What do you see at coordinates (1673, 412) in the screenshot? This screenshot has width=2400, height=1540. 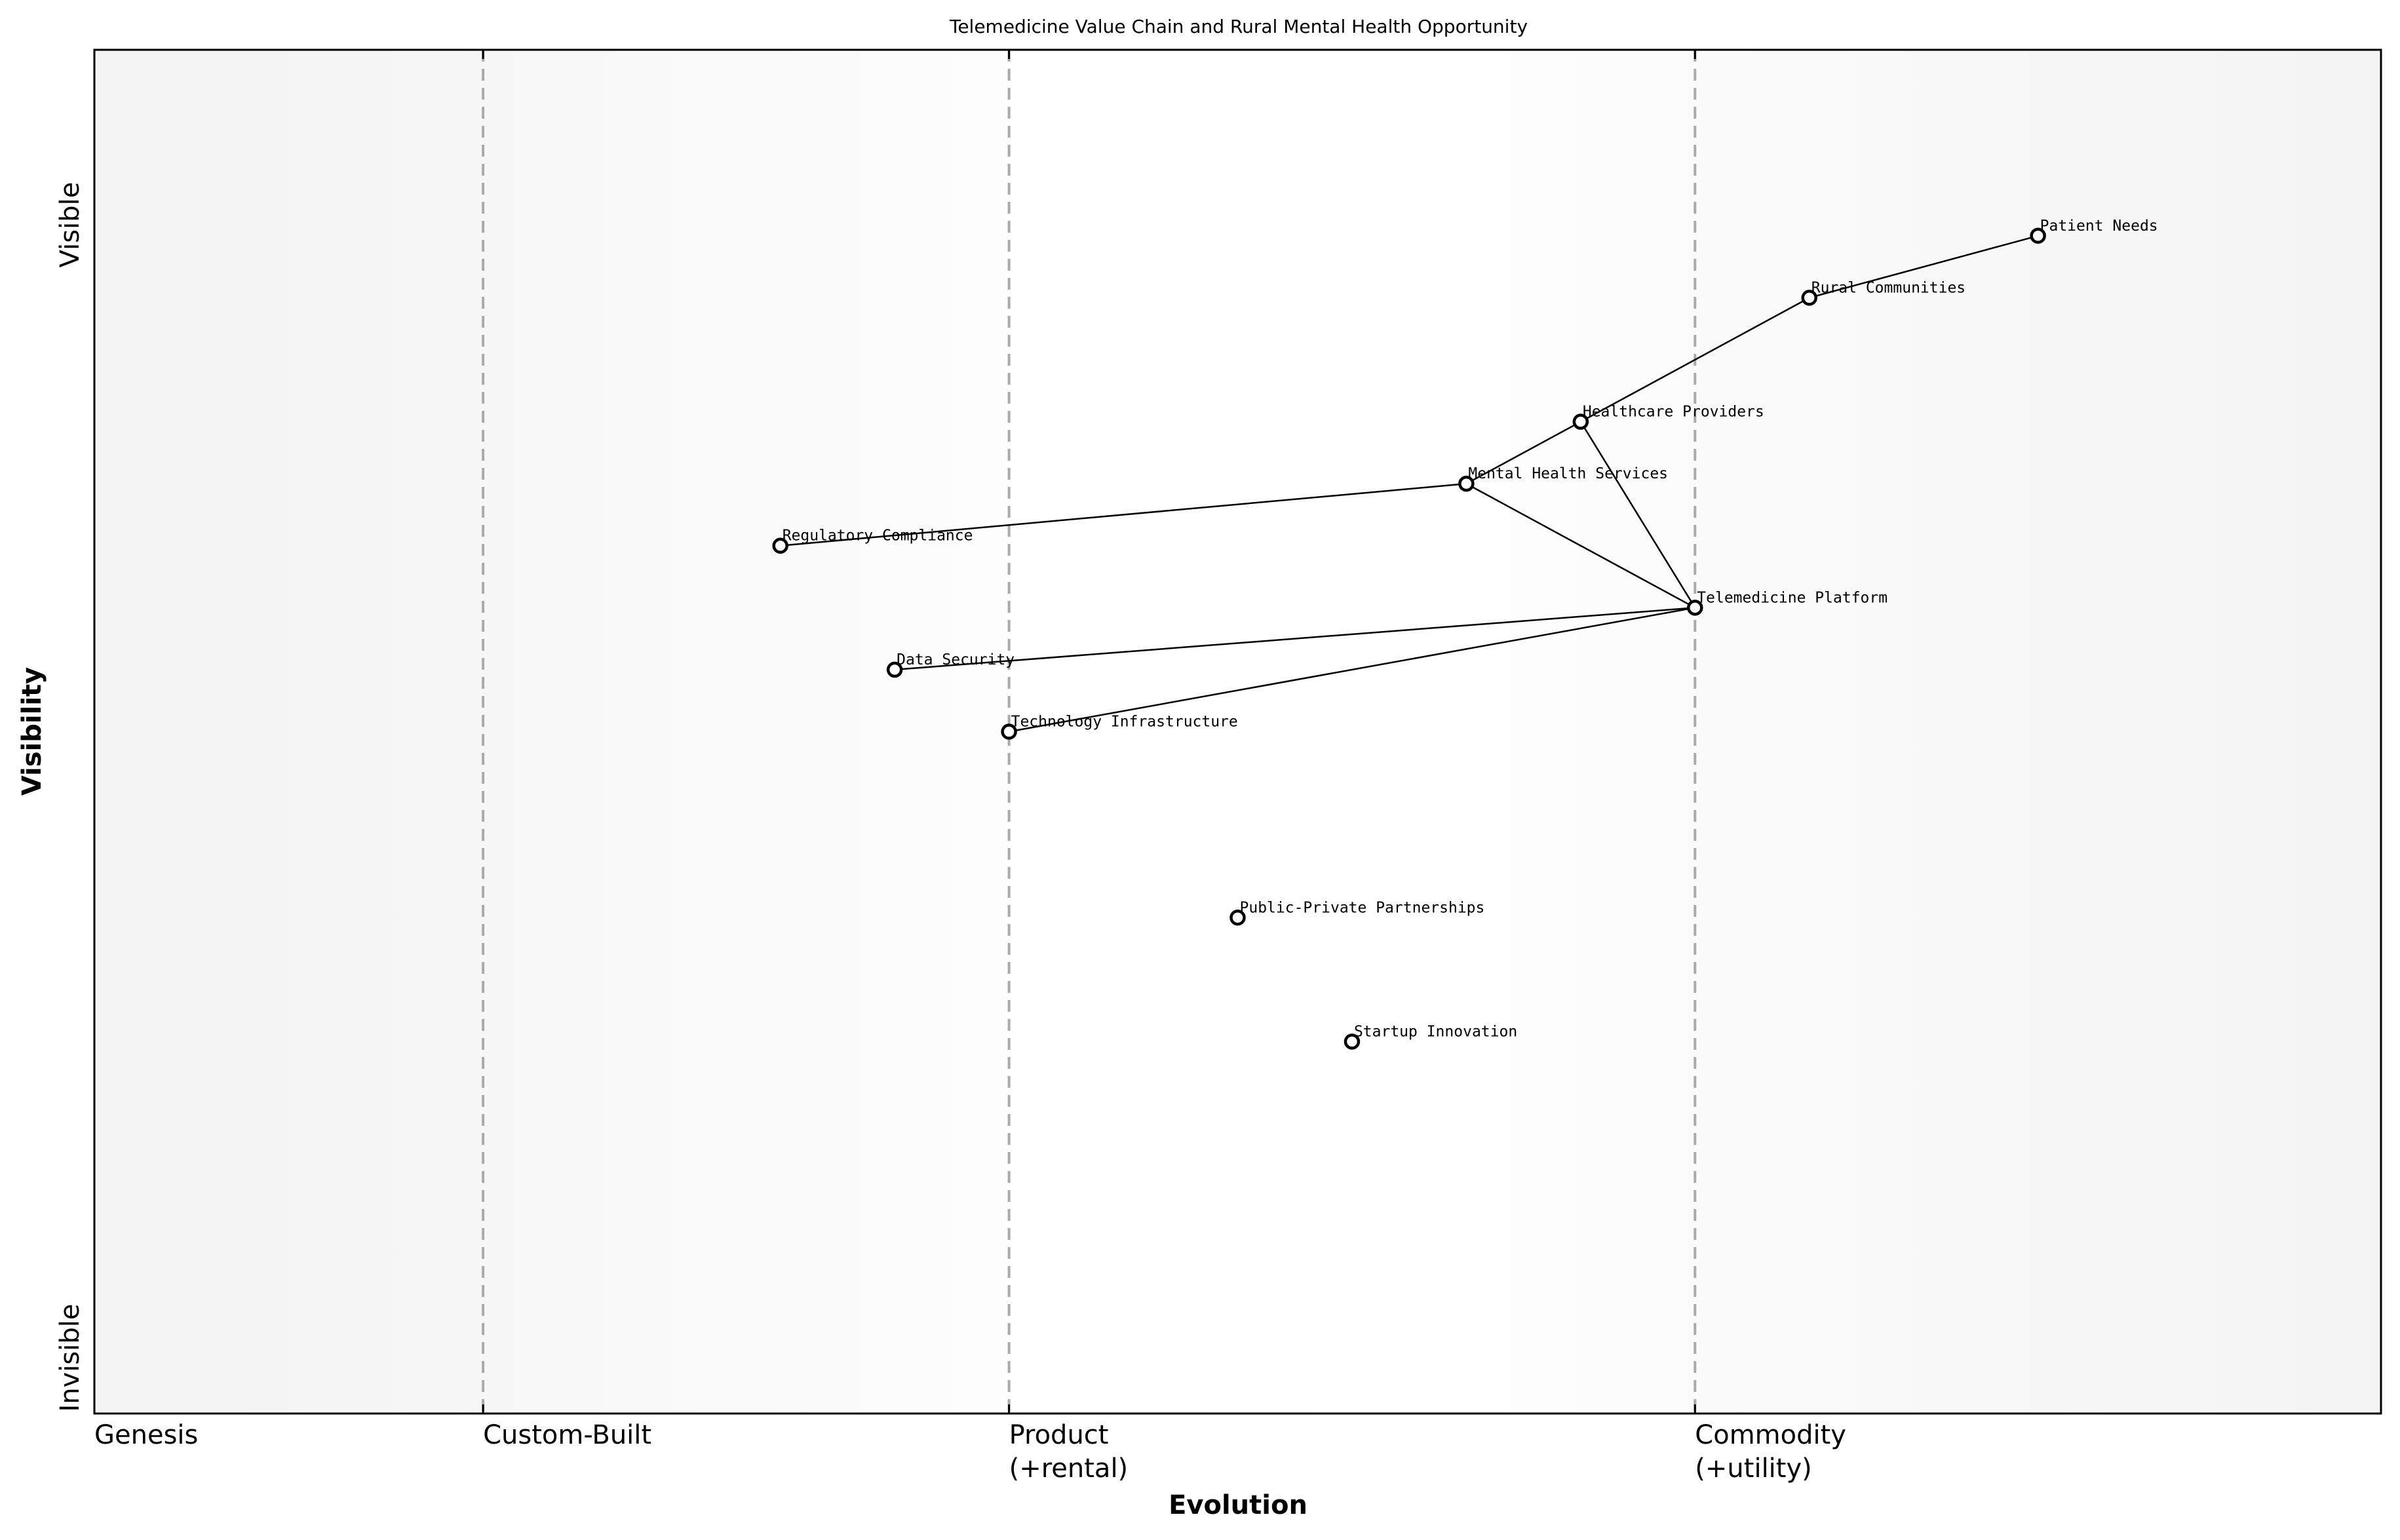 I see `node-label: Healthcare Providers` at bounding box center [1673, 412].